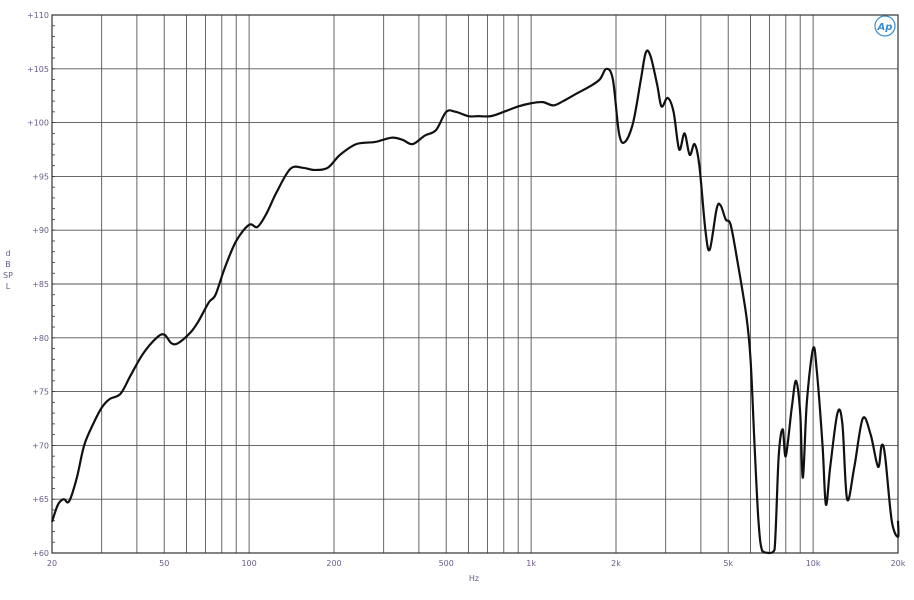 The height and width of the screenshot is (600, 914). Describe the element at coordinates (728, 563) in the screenshot. I see `x-tick-label: 5k` at that location.